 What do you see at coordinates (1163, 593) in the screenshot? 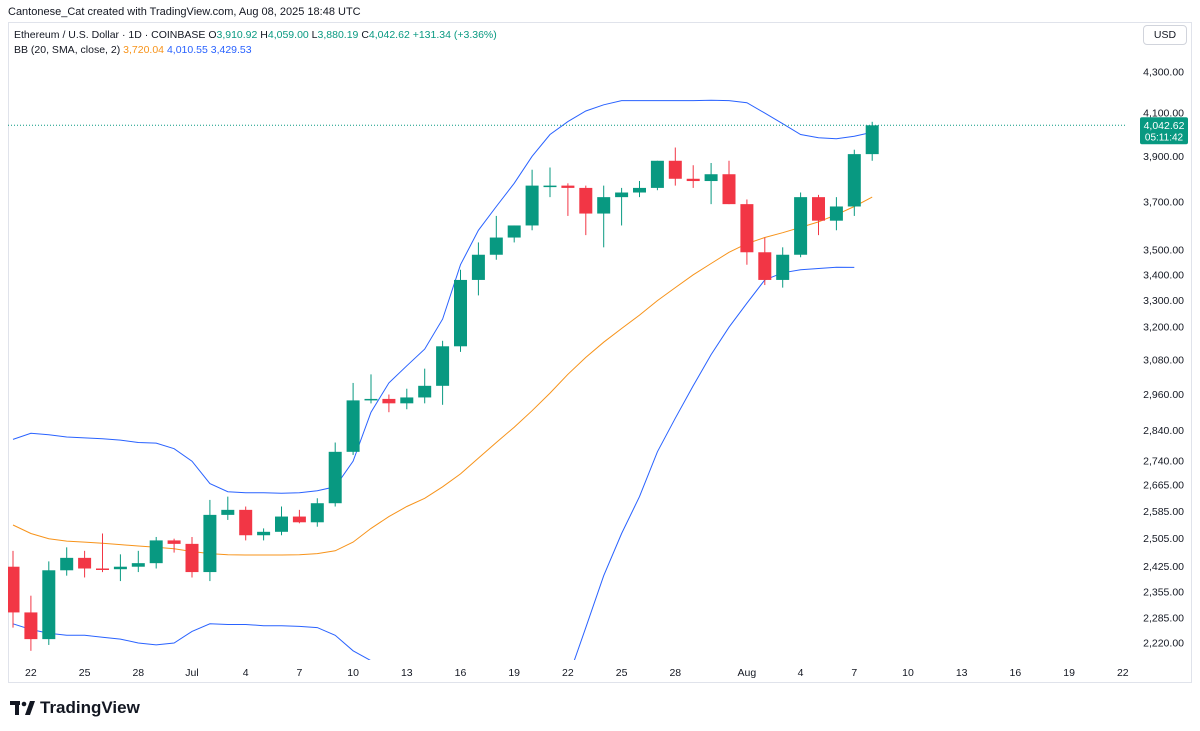
I see `y-axis-tick-label: 2,355.00` at bounding box center [1163, 593].